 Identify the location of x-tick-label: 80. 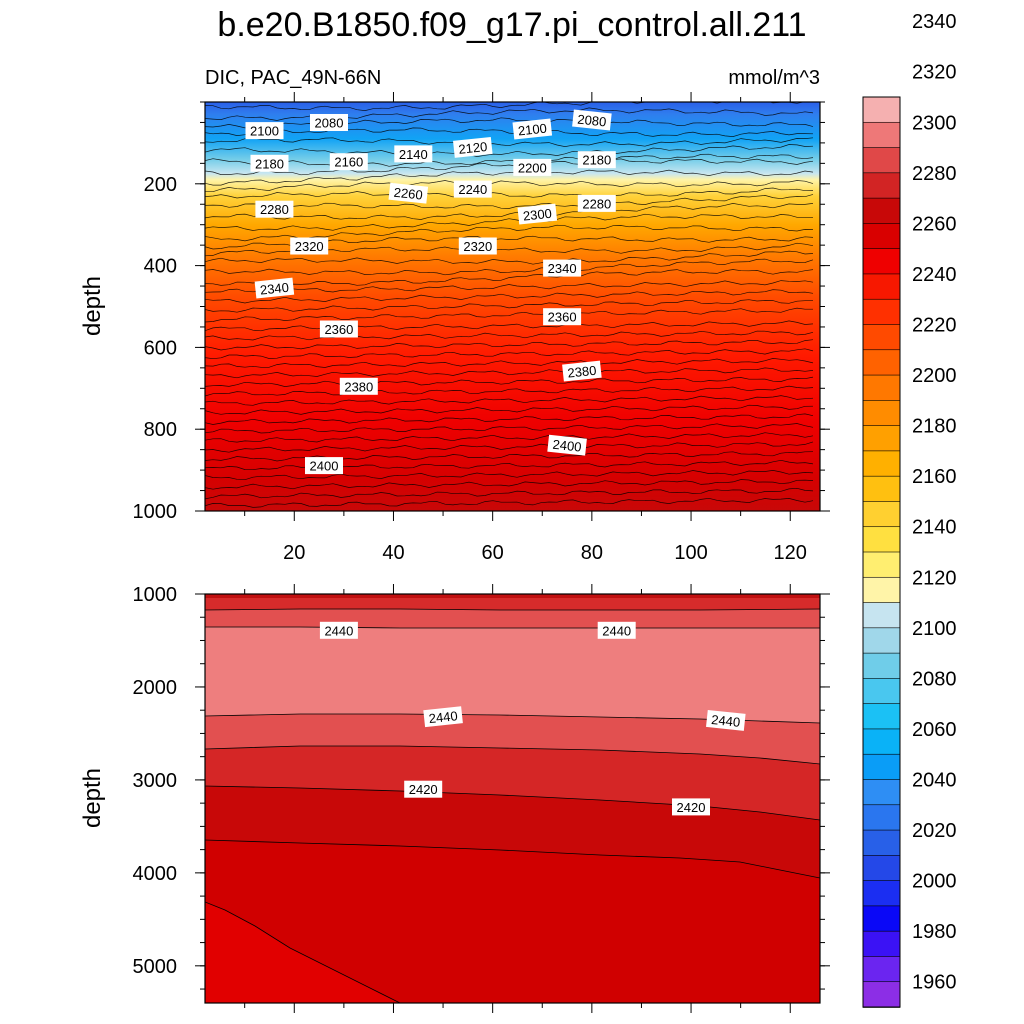
(592, 553).